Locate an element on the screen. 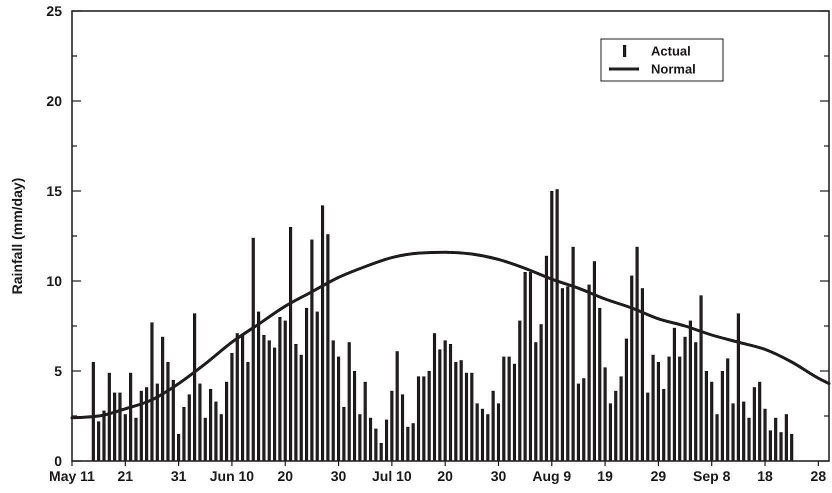  x-tick-label: 18 is located at coordinates (765, 476).